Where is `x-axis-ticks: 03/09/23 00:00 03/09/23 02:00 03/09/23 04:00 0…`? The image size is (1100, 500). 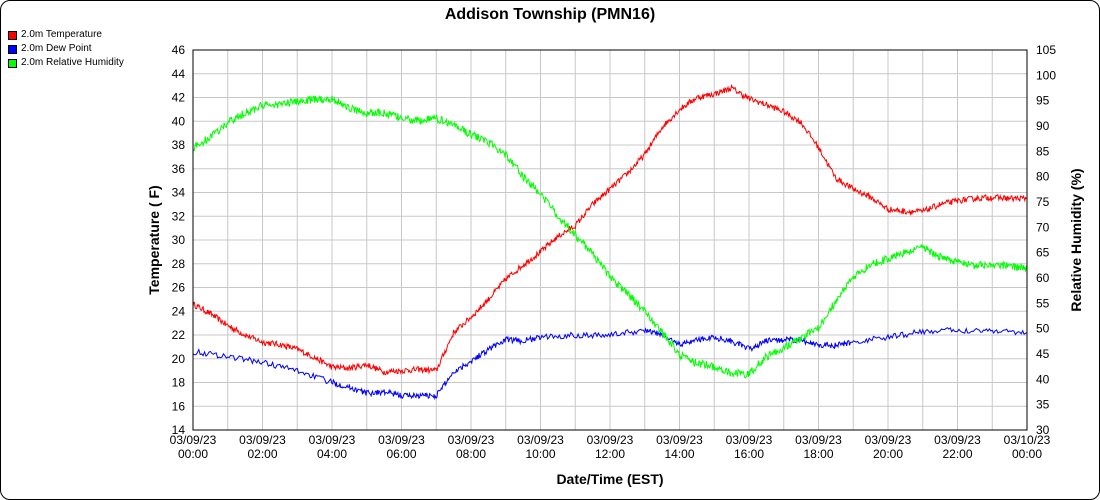
x-axis-ticks: 03/09/23 00:00 03/09/23 02:00 03/09/23 04:00 0… is located at coordinates (610, 447).